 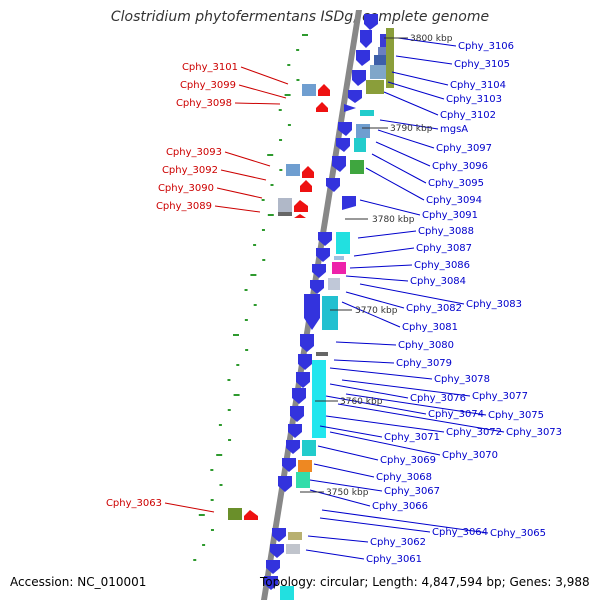 What do you see at coordinates (347, 493) in the screenshot?
I see `kbp-label: 3750 kbp` at bounding box center [347, 493].